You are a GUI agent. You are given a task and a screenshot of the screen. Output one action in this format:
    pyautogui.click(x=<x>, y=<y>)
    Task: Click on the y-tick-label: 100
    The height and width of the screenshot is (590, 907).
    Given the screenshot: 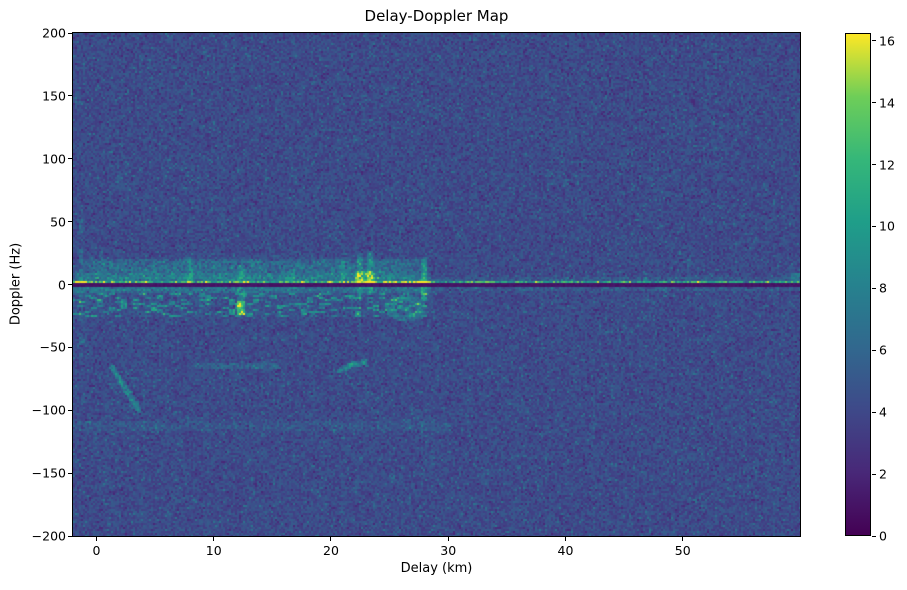 What is the action you would take?
    pyautogui.click(x=54, y=159)
    